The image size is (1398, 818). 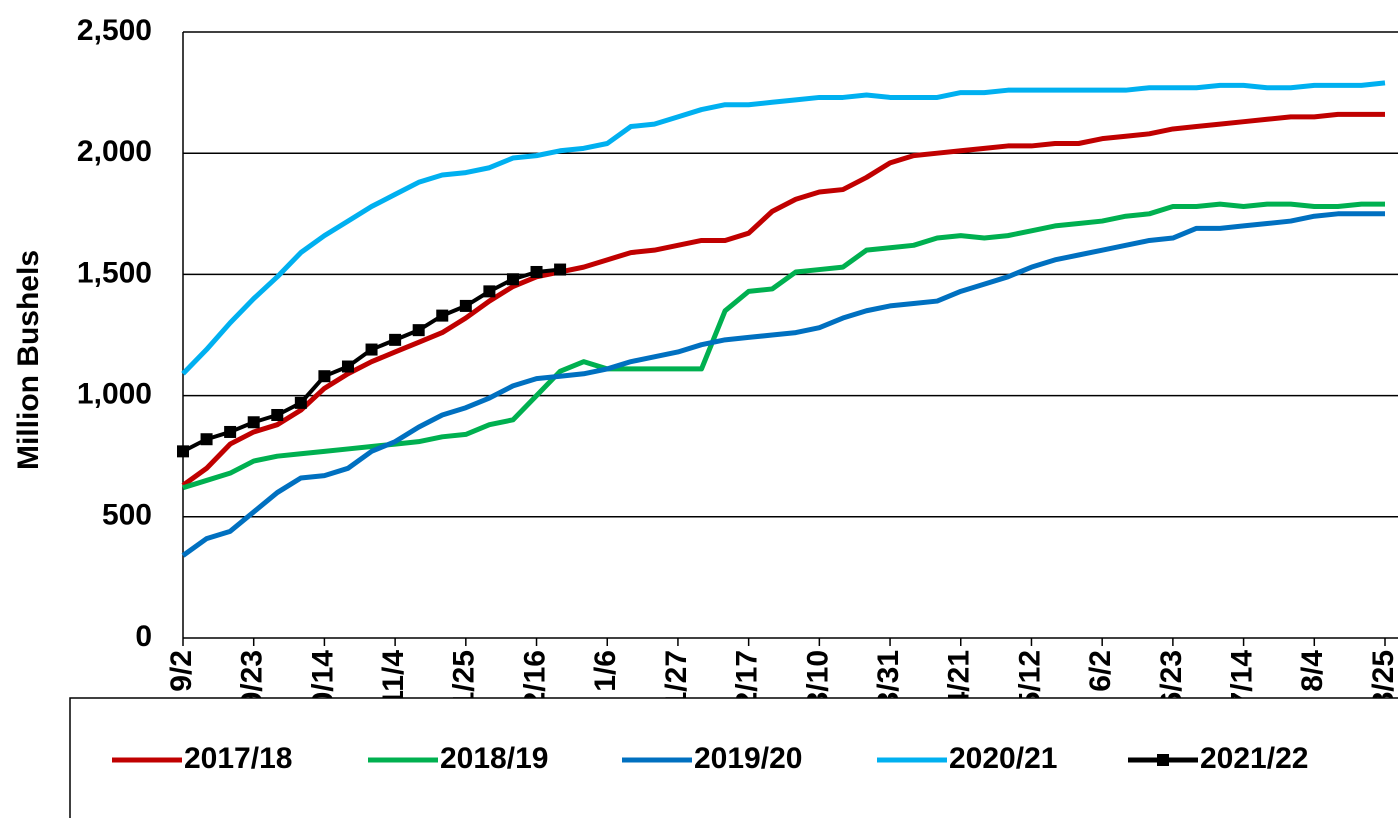 I want to click on legend-label: 2018/19, so click(x=494, y=758).